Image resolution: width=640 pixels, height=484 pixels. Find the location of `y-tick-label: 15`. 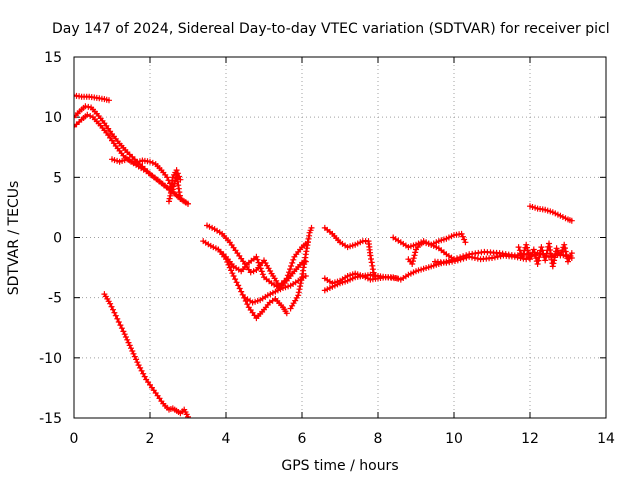

y-tick-label: 15 is located at coordinates (53, 58).